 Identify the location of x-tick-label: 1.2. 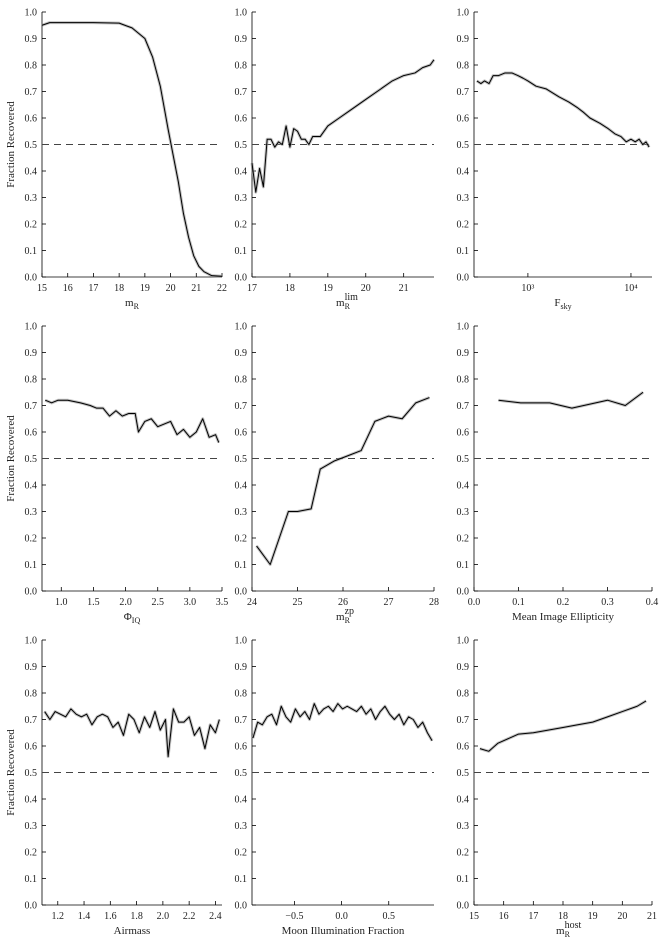
(58, 916).